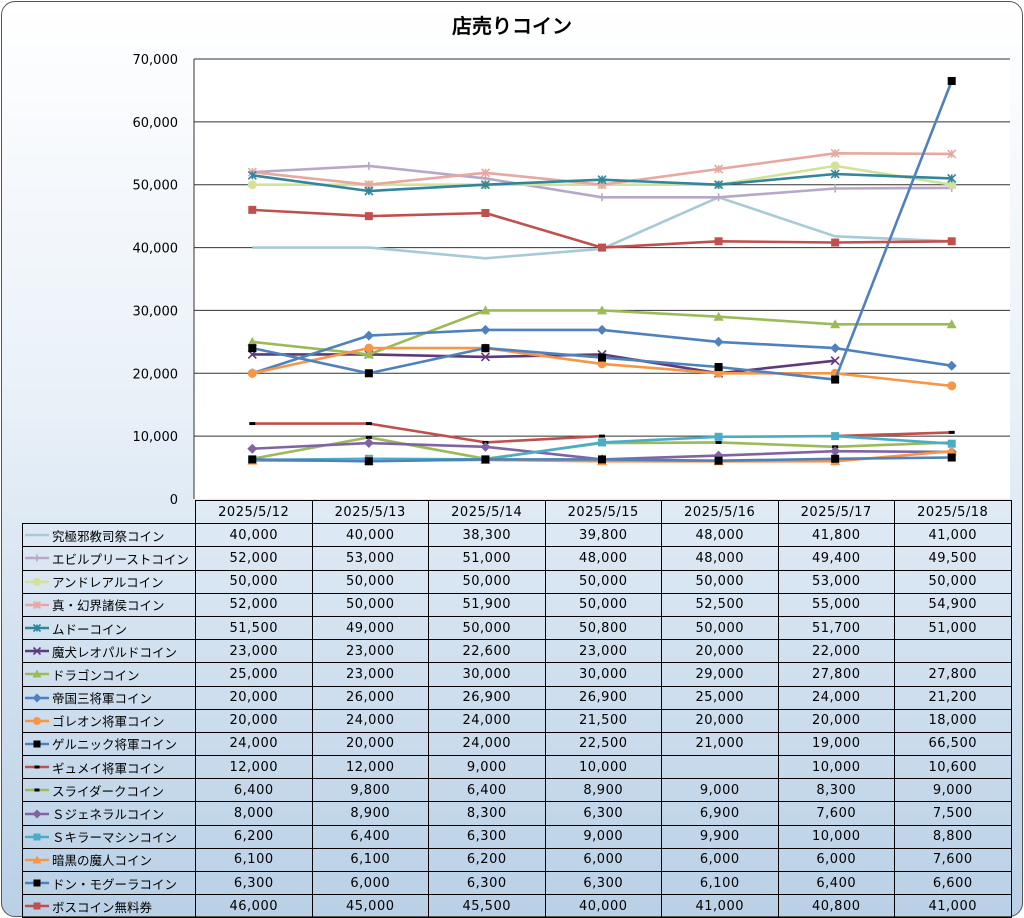 The width and height of the screenshot is (1024, 918). I want to click on legend-entry: 魔犬レオパルドコイン, so click(109, 651).